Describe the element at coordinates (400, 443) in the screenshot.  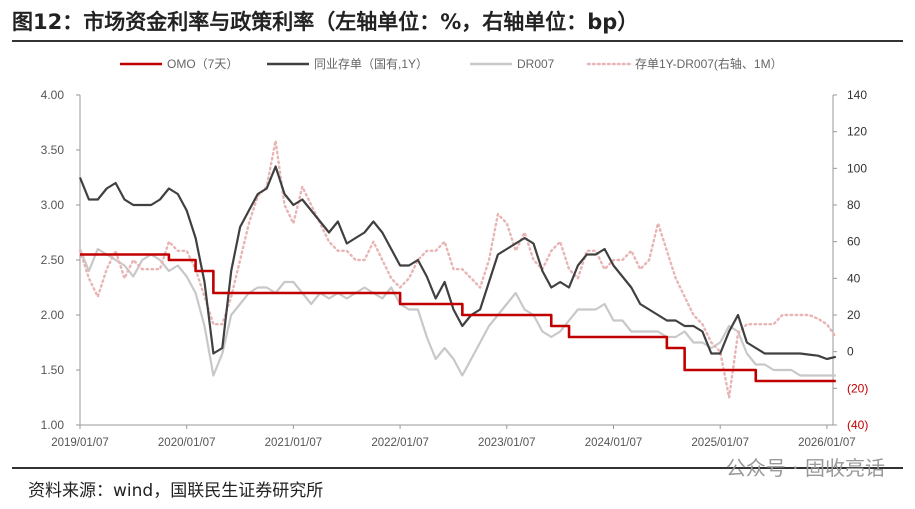
I see `x-tick-label: 2022/01/07` at that location.